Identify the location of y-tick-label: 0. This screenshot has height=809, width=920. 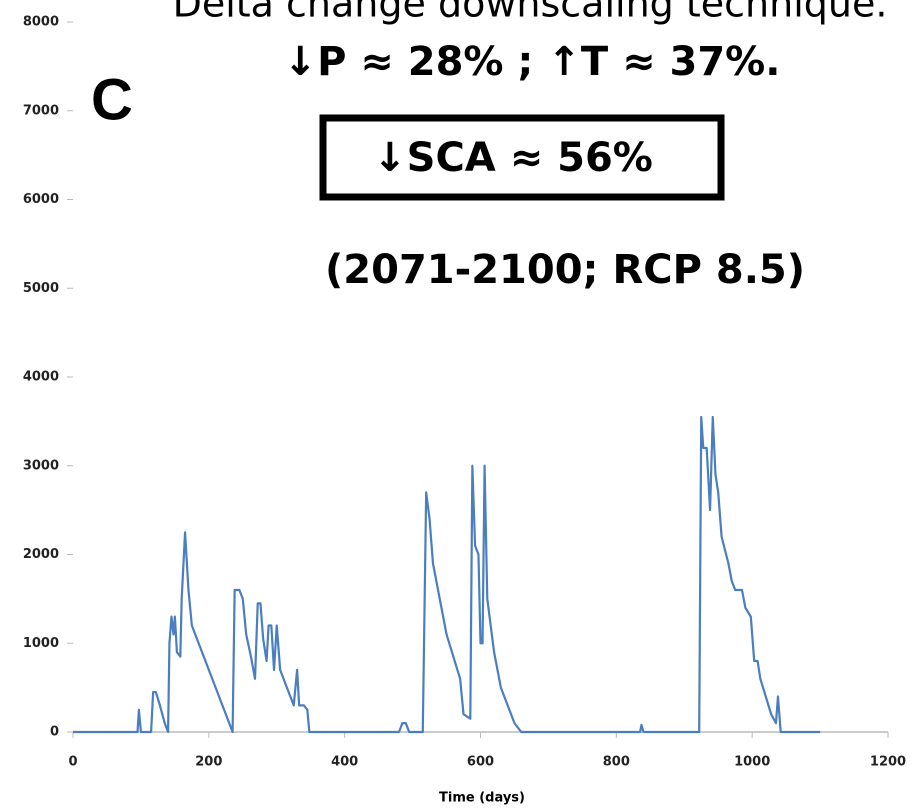
(54, 732).